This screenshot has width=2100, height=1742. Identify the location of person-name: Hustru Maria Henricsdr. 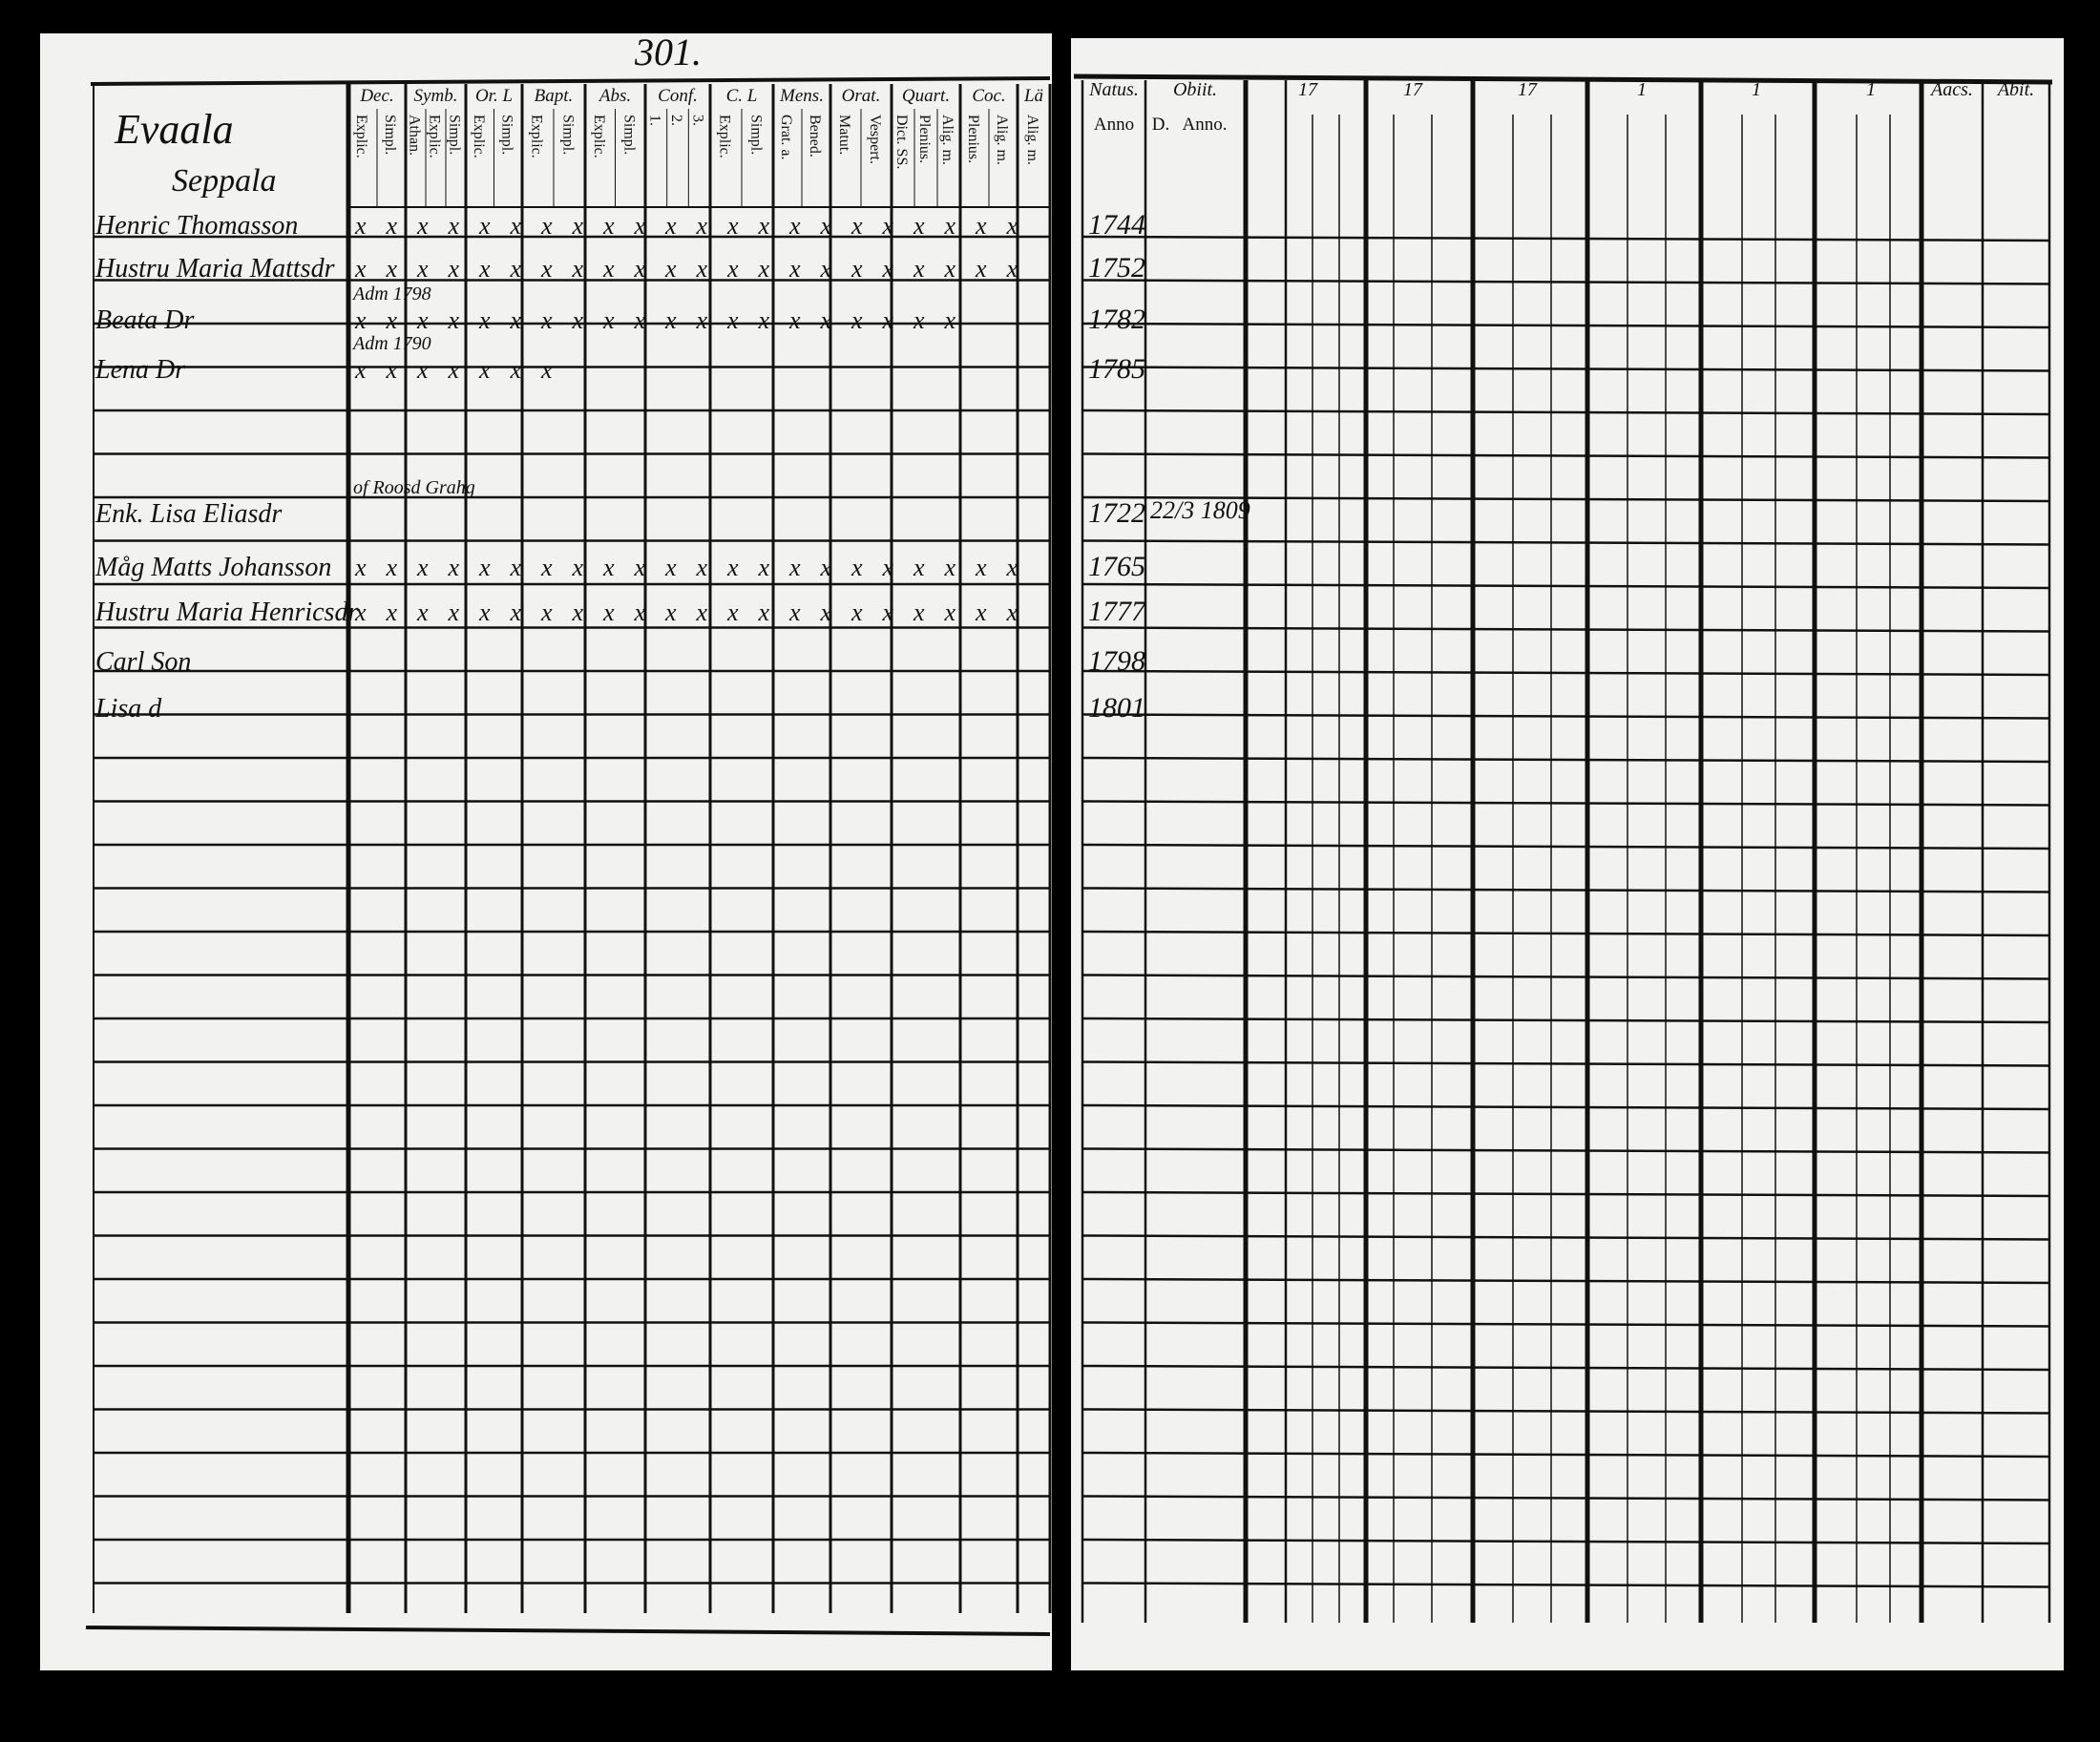
(226, 612).